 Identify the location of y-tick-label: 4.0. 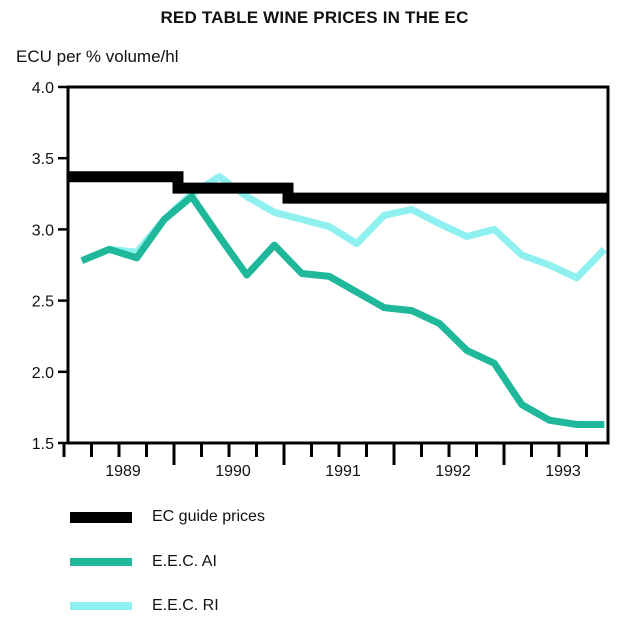
(43, 88).